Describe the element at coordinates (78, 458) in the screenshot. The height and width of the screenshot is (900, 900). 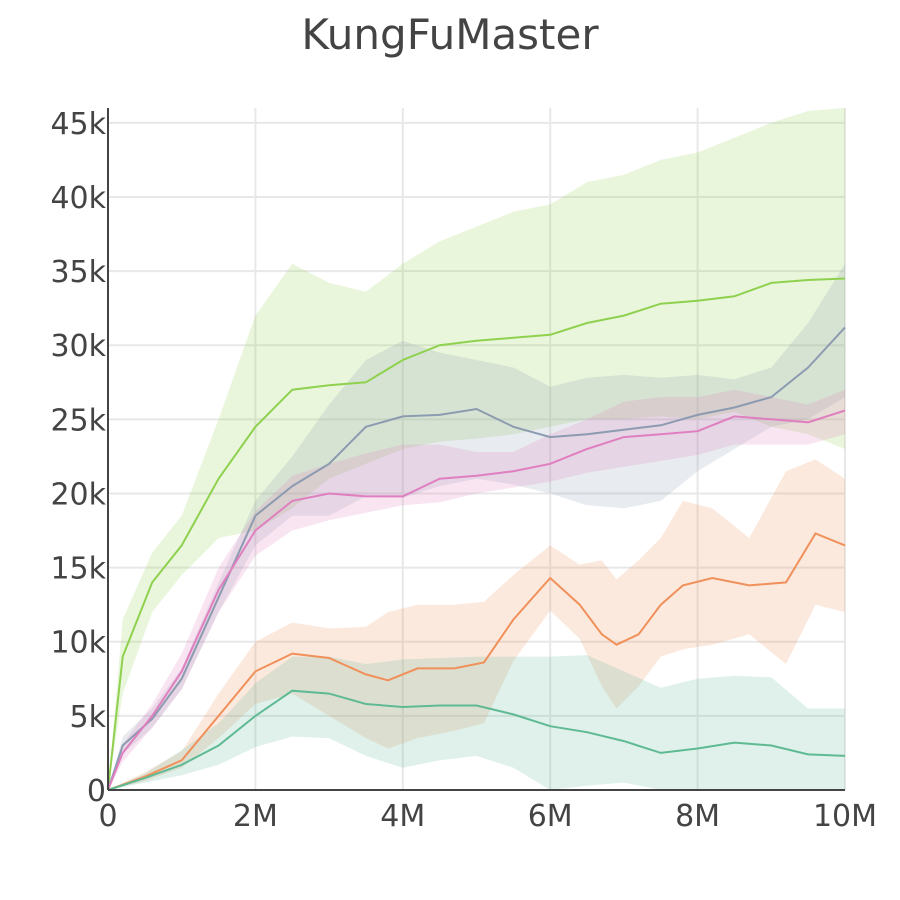
I see `y-axis-ticks: 0 5k 10k 15k 20k 25k 30k 35k 40k 45k` at that location.